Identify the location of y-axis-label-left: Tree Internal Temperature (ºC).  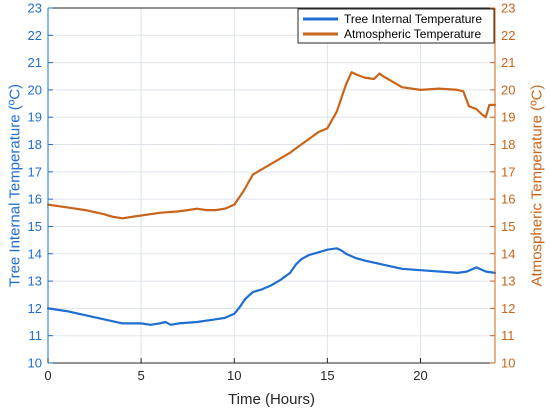
(14, 185).